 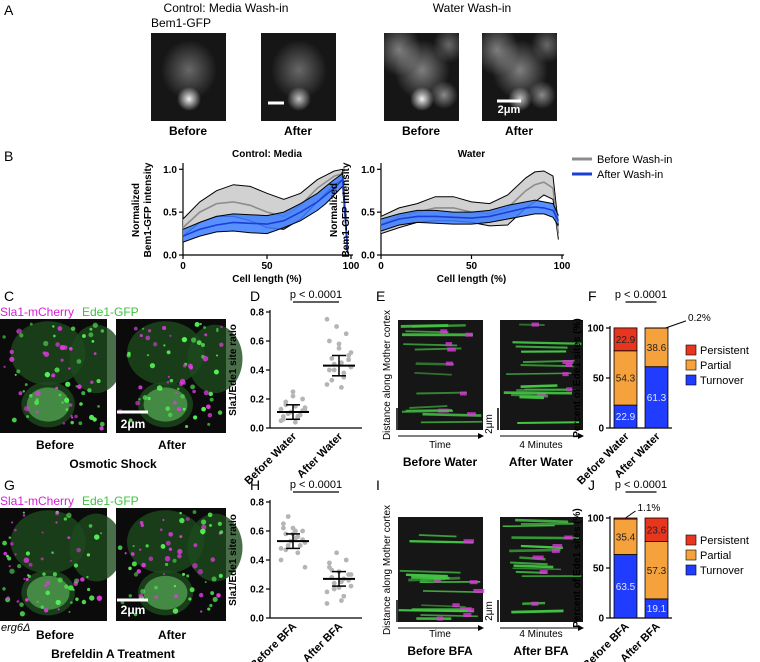 I want to click on condition-label: Osmotic Shock, so click(x=113, y=464).